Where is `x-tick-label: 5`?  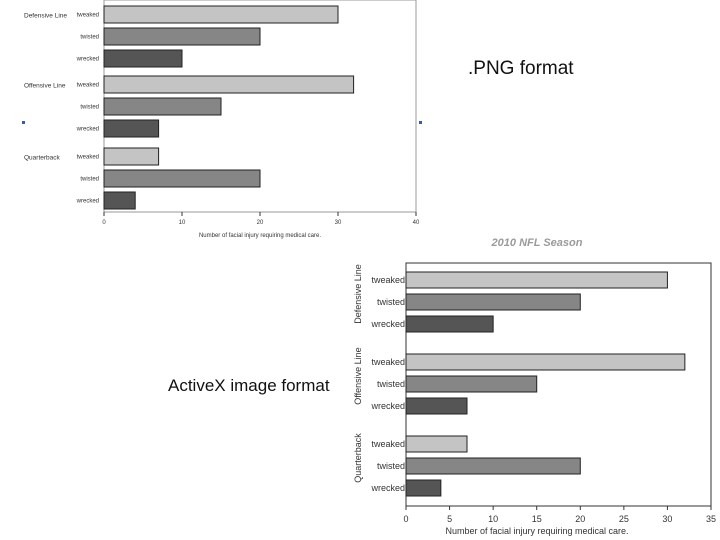 x-tick-label: 5 is located at coordinates (449, 519).